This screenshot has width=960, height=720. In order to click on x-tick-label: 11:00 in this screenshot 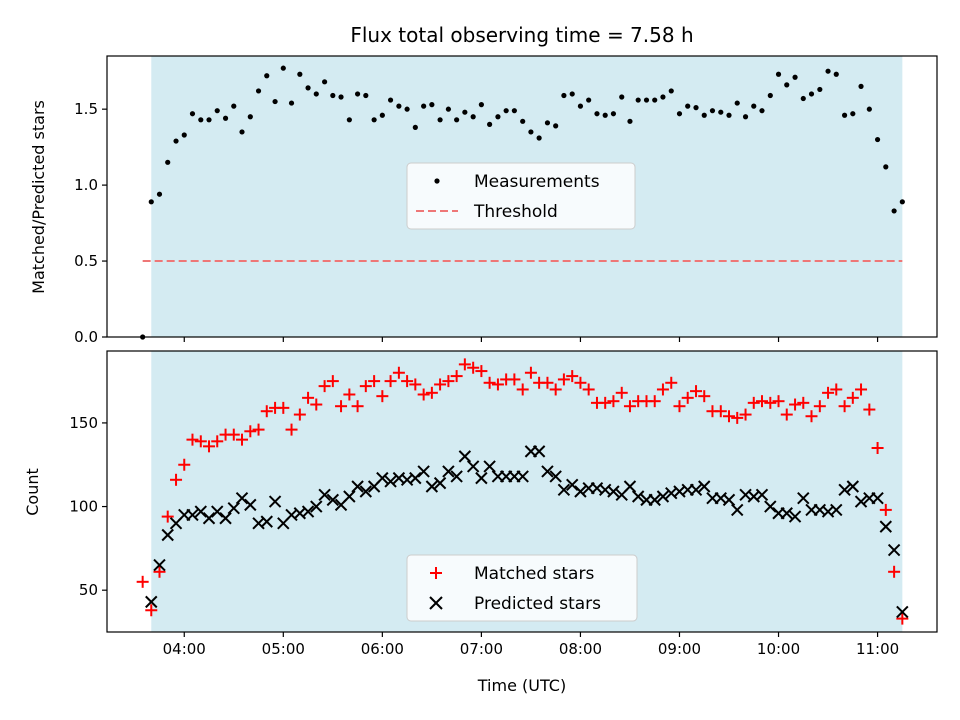, I will do `click(877, 649)`.